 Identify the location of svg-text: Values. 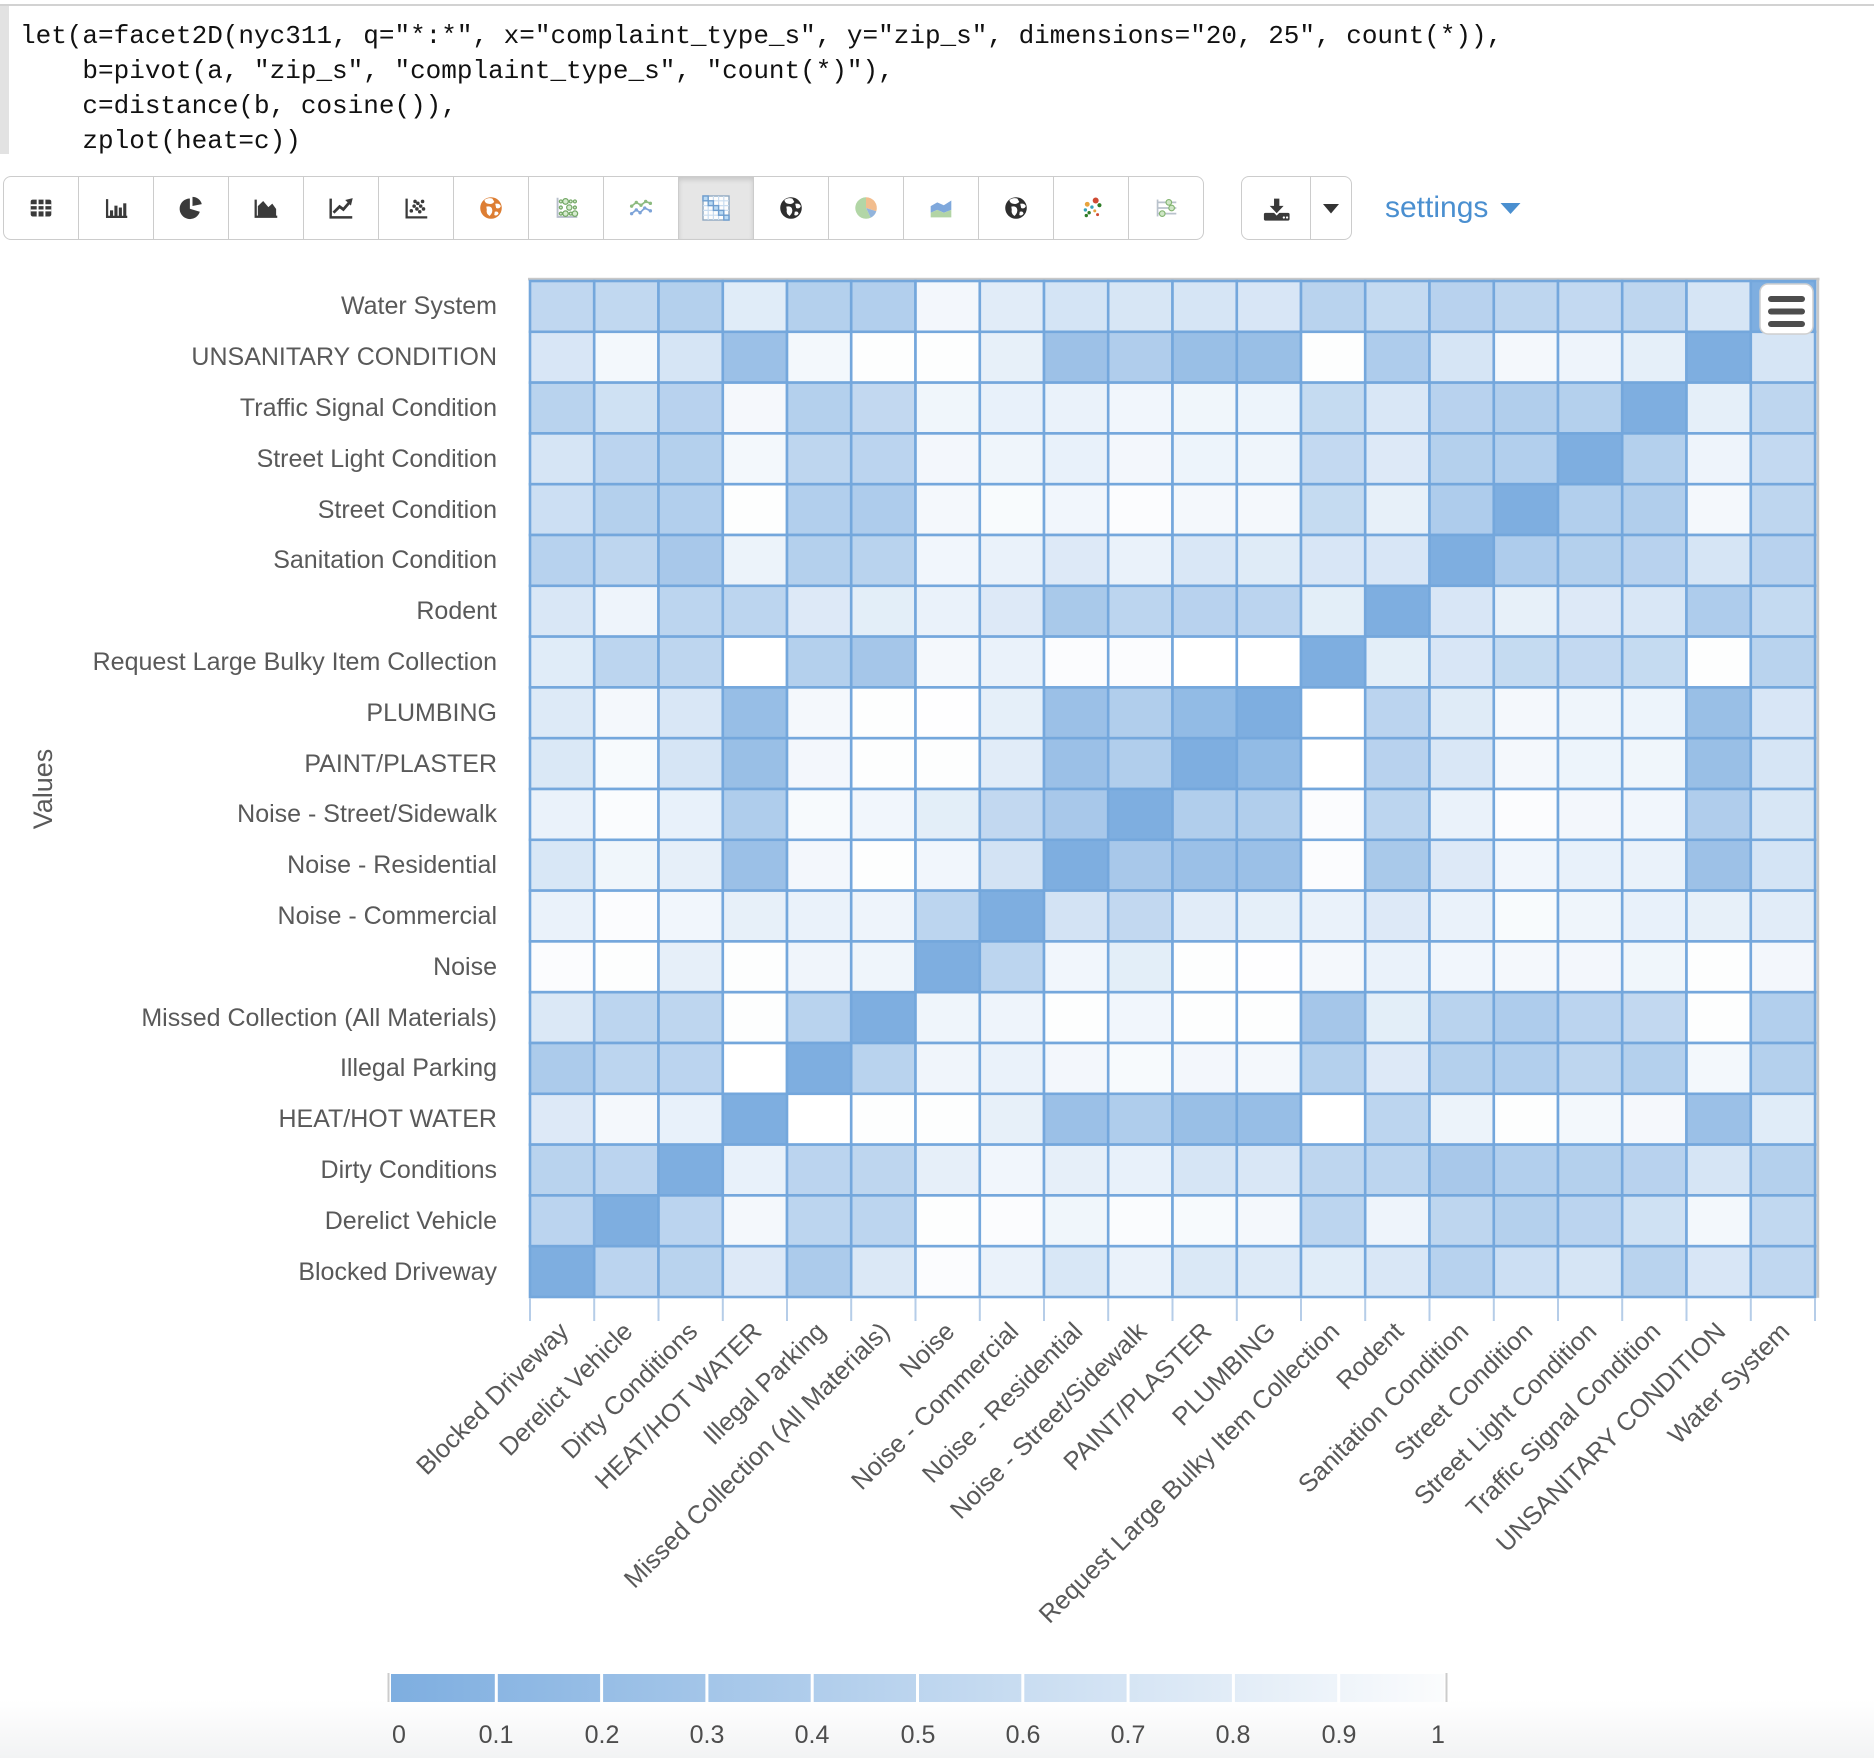
(43, 789).